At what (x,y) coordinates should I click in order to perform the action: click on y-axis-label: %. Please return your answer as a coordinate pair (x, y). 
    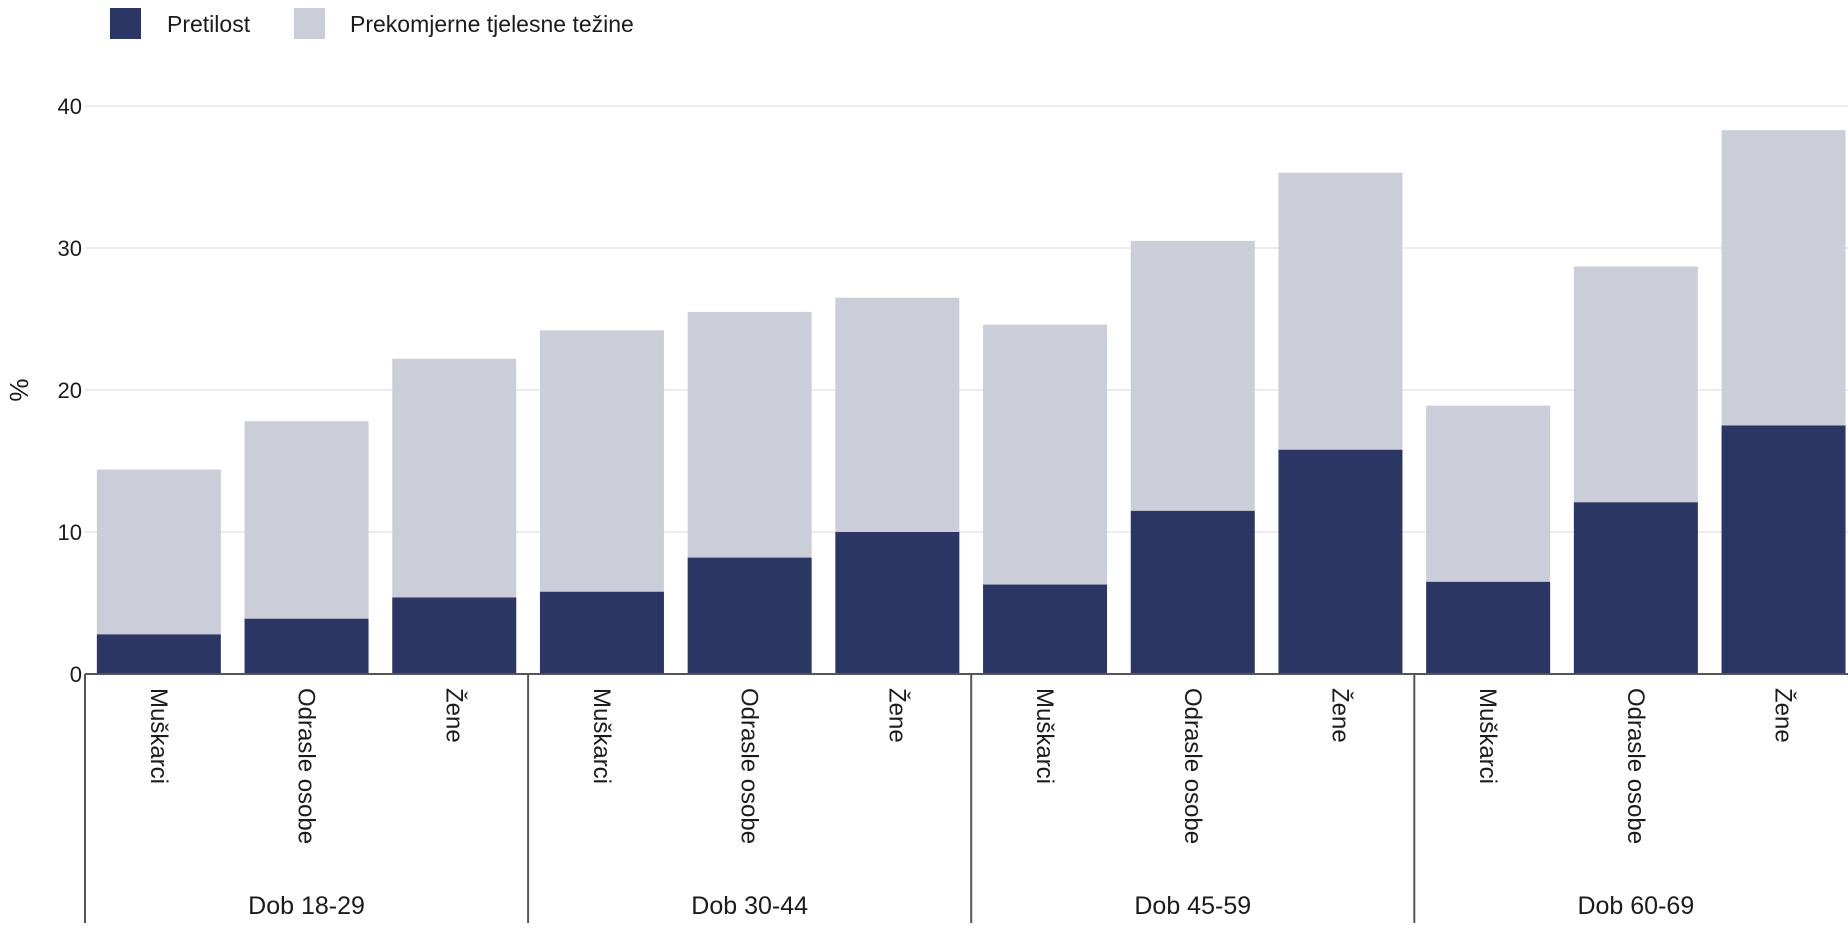
    Looking at the image, I should click on (19, 389).